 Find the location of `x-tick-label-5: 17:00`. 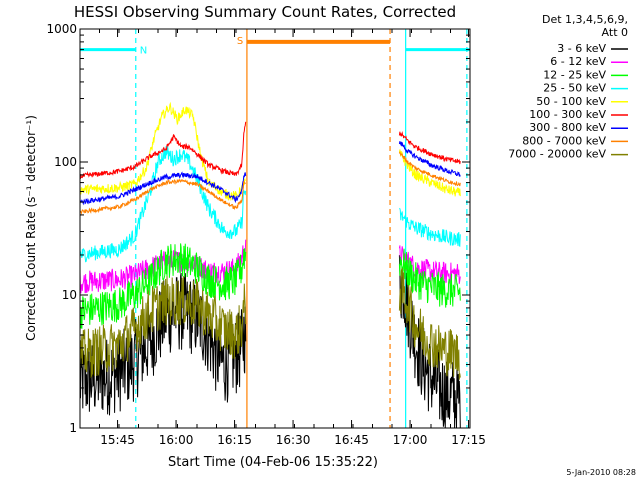

x-tick-label-5: 17:00 is located at coordinates (410, 440).